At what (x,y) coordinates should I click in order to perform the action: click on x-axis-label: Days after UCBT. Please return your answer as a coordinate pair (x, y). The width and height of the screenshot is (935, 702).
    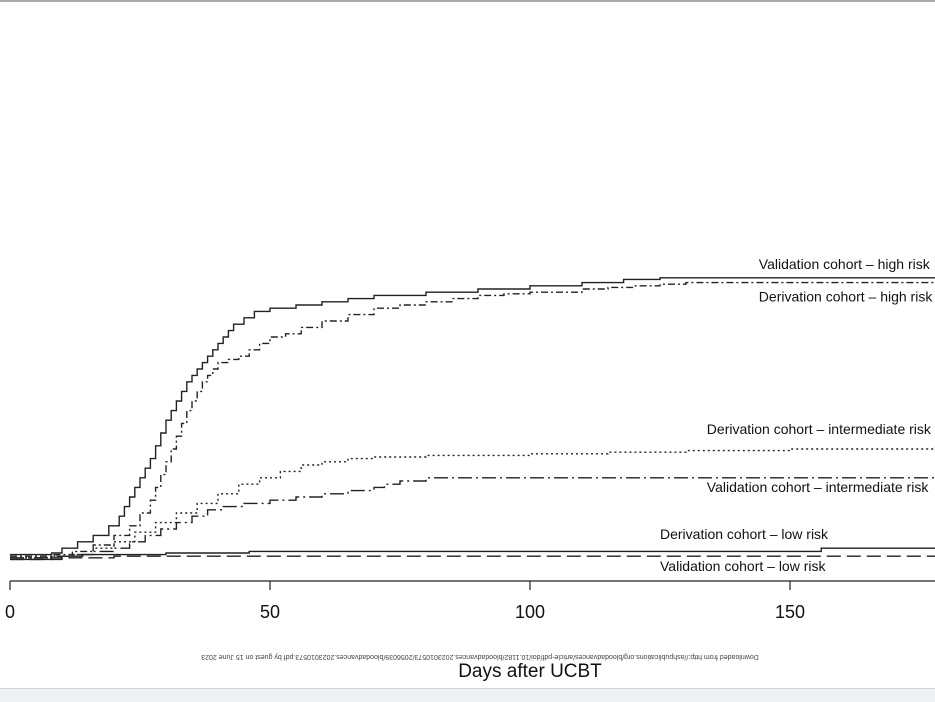
    Looking at the image, I should click on (530, 671).